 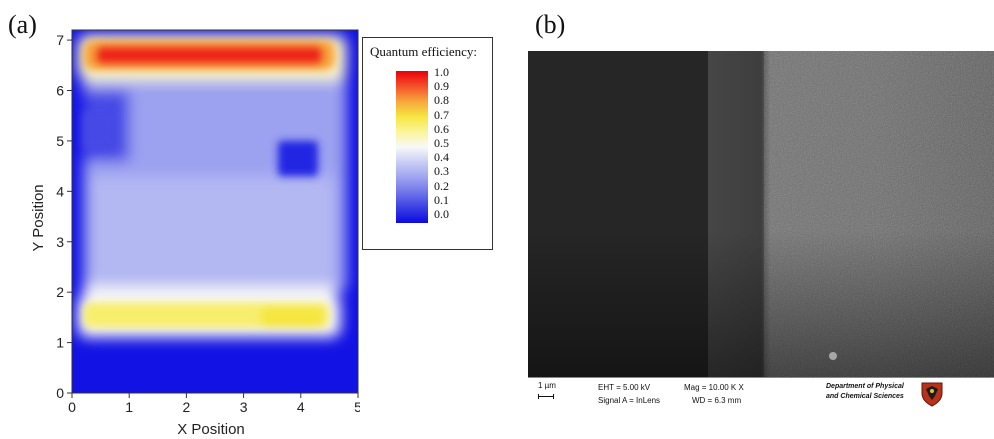 What do you see at coordinates (72, 407) in the screenshot?
I see `x-tick-label: 0` at bounding box center [72, 407].